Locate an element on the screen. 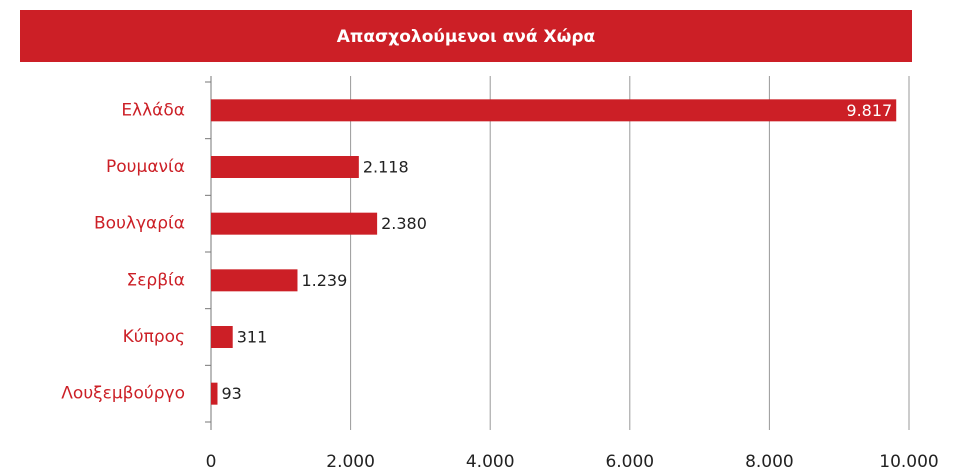 Image resolution: width=954 pixels, height=476 pixels. chart-title: Απασχολούμενοι ανά Χώρα is located at coordinates (466, 37).